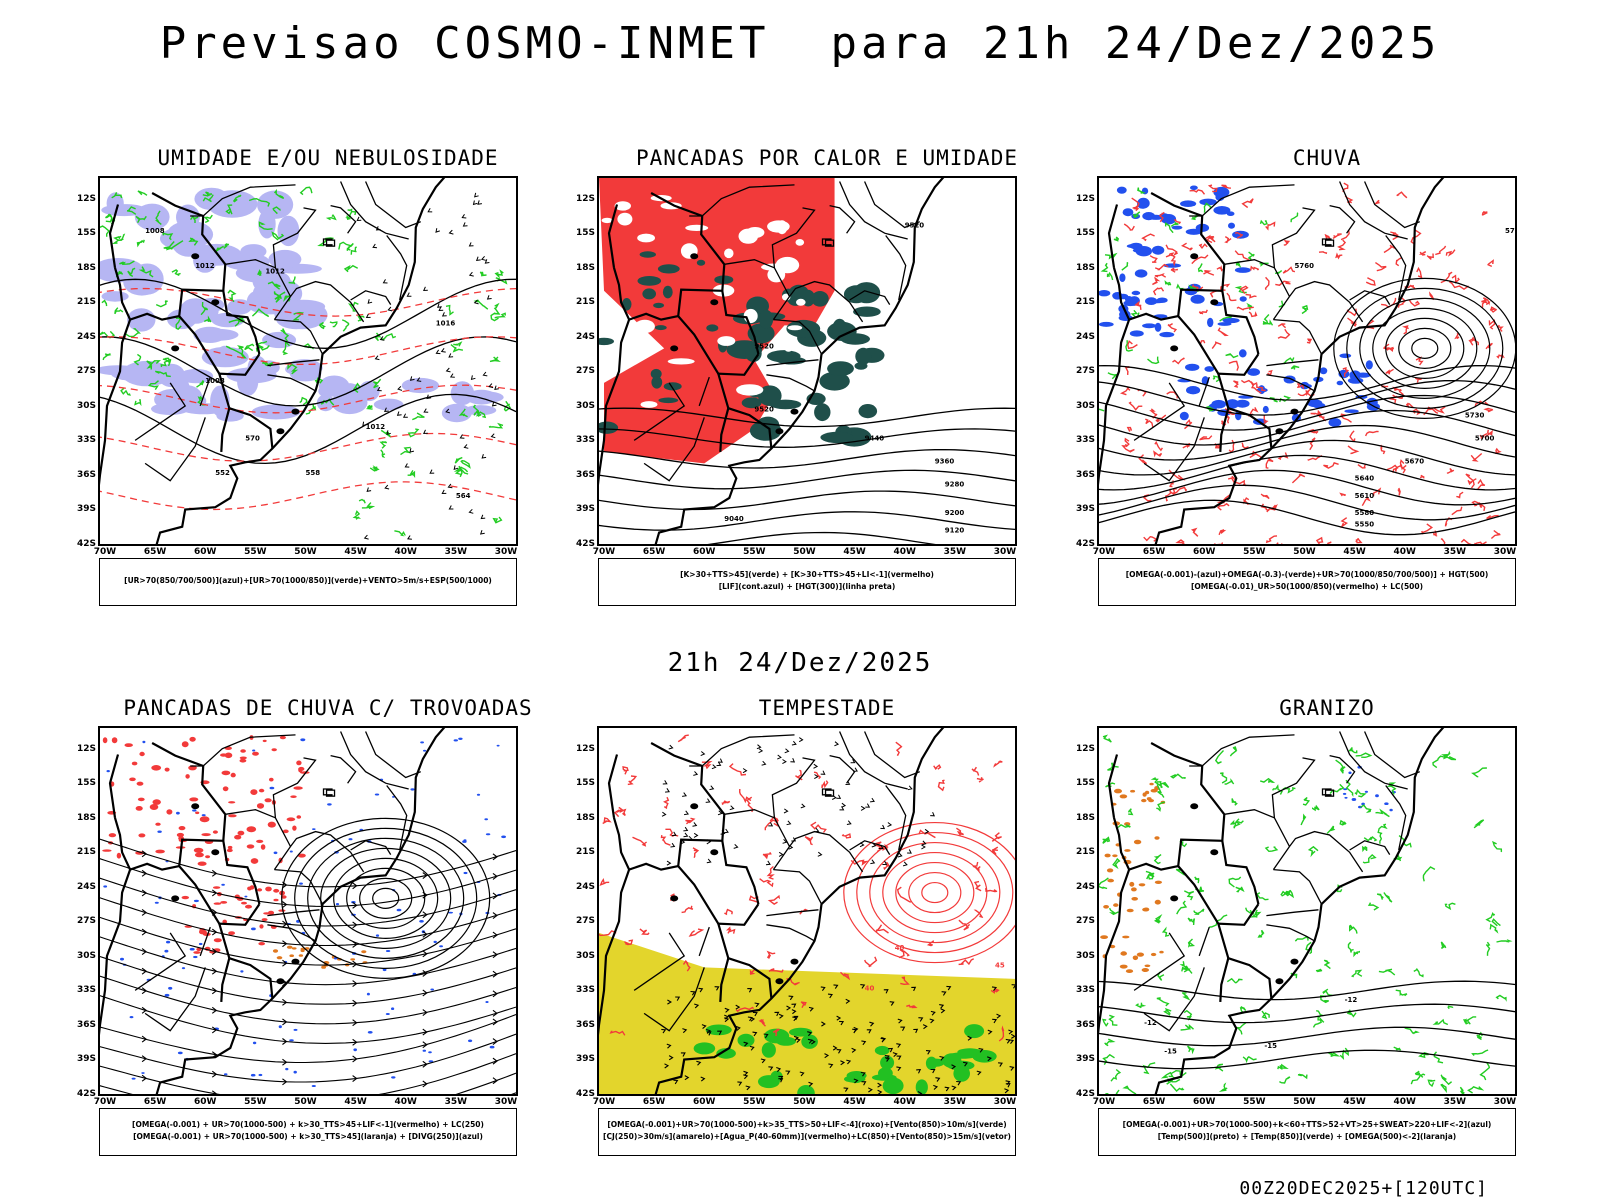 Image resolution: width=1600 pixels, height=1200 pixels. Describe the element at coordinates (252, 438) in the screenshot. I see `contour-label: 570` at that location.